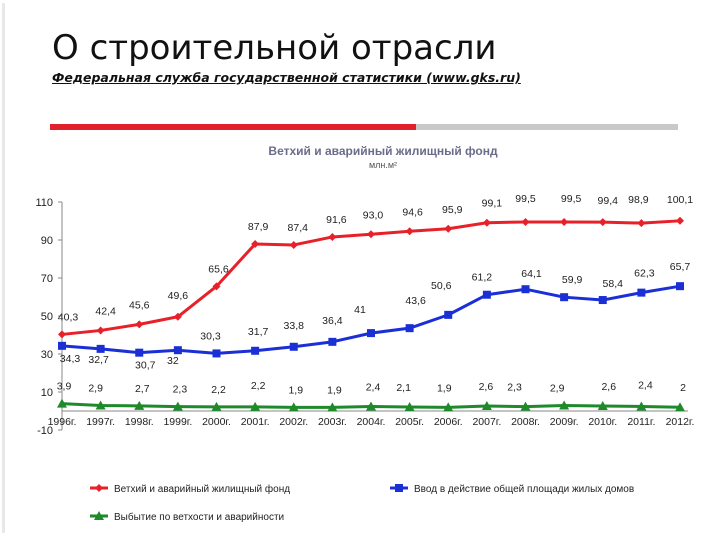  I want to click on x-tick-label: 2001г., so click(255, 422).